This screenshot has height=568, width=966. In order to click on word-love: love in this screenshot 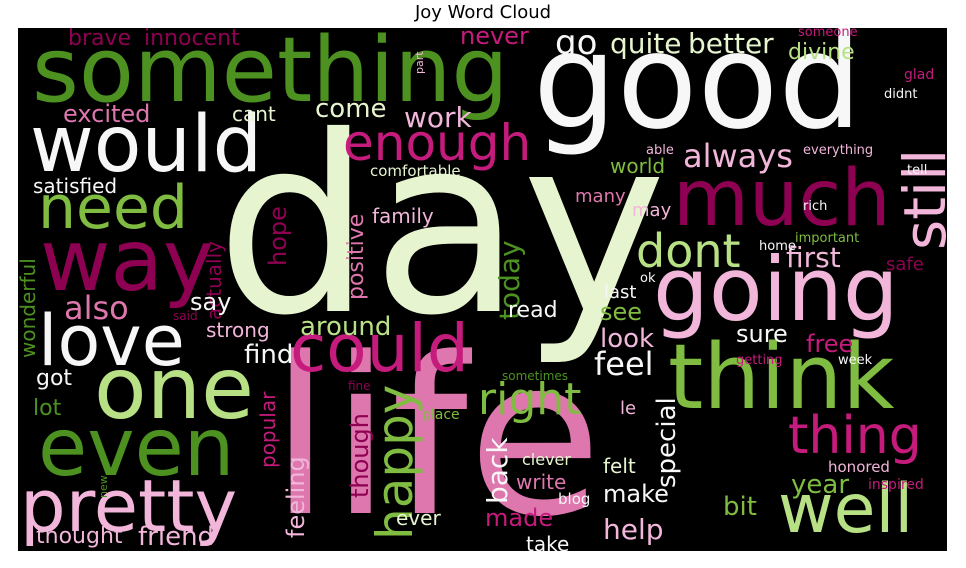, I will do `click(111, 341)`.